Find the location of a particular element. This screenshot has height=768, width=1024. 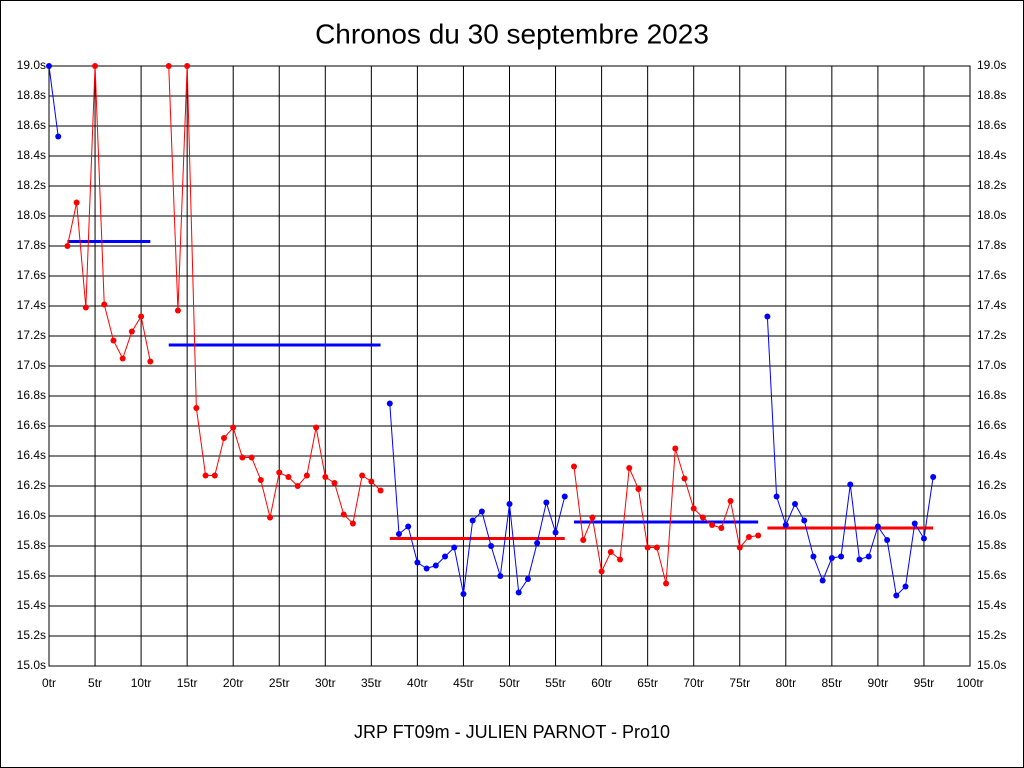

x-tick-label: 0tr is located at coordinates (49, 683).